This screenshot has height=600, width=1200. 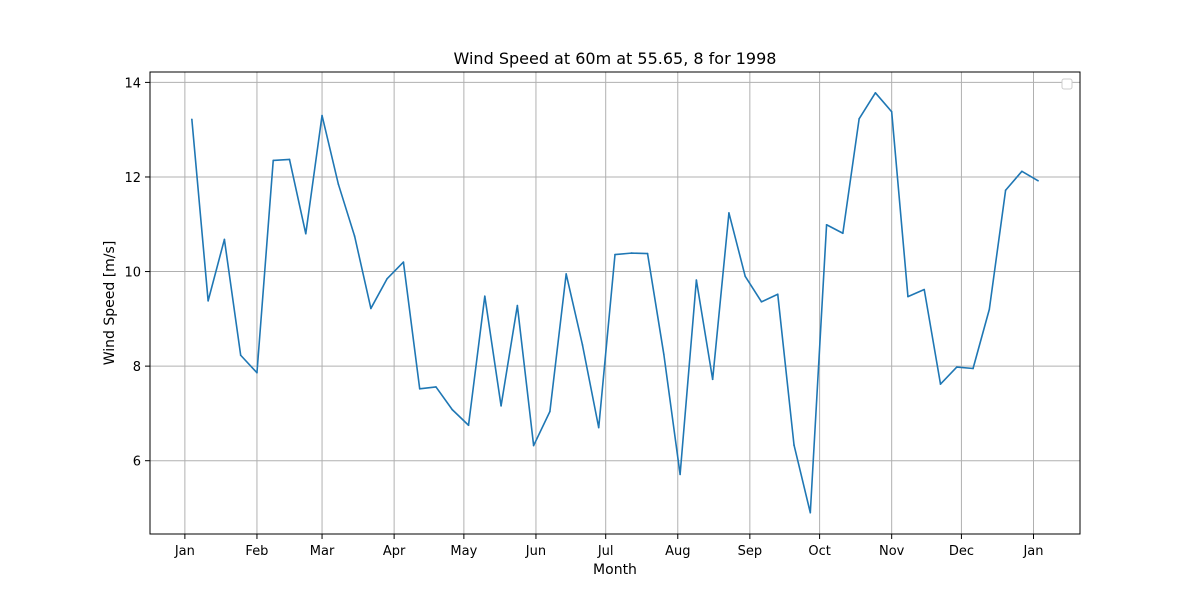 What do you see at coordinates (961, 551) in the screenshot?
I see `x-tick-label: Dec` at bounding box center [961, 551].